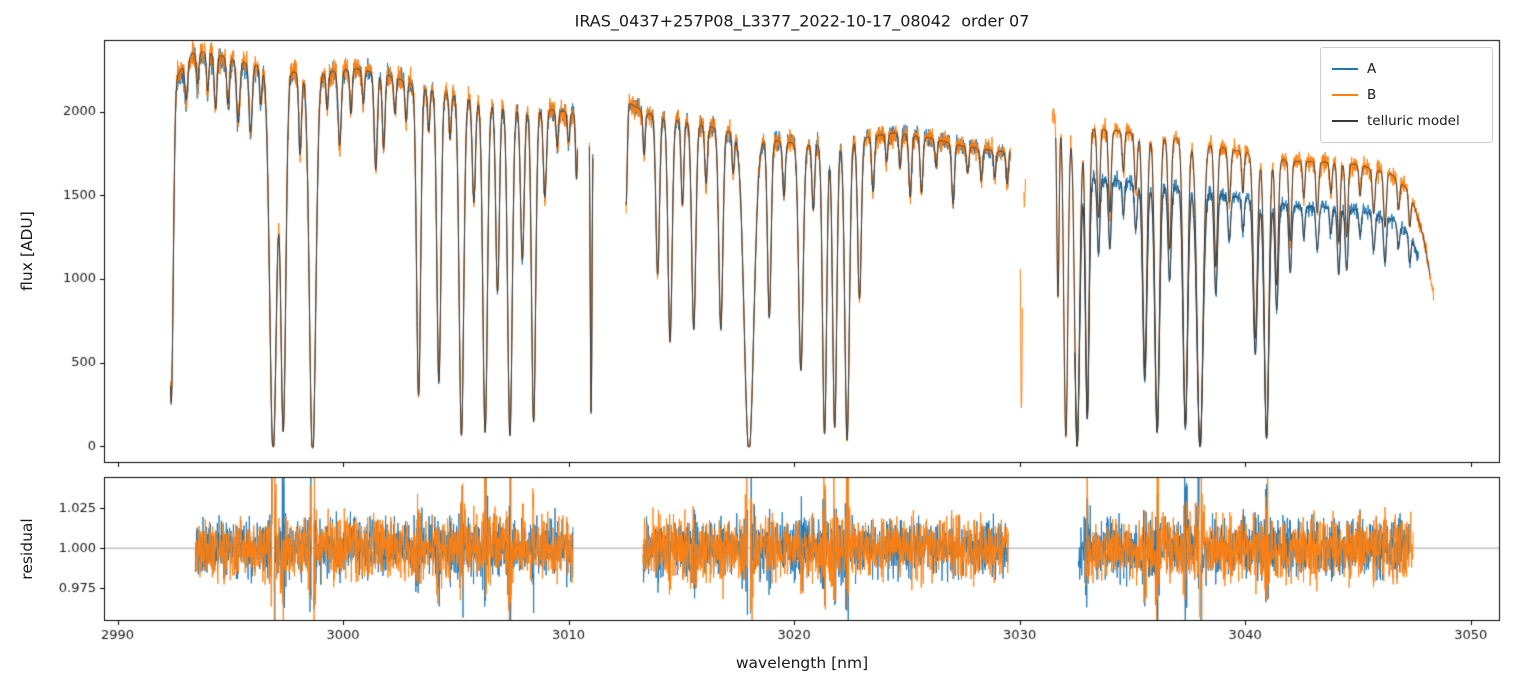 Image resolution: width=1515 pixels, height=696 pixels. What do you see at coordinates (1345, 95) in the screenshot?
I see `series-b-line-swatch` at bounding box center [1345, 95].